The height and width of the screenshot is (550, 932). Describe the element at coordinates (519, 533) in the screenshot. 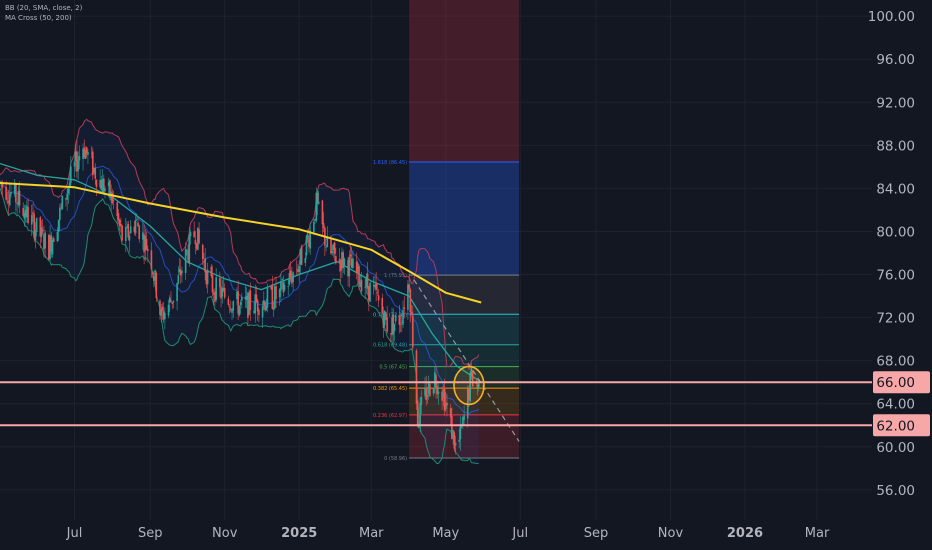

I see `time-tick-label: Jul` at that location.